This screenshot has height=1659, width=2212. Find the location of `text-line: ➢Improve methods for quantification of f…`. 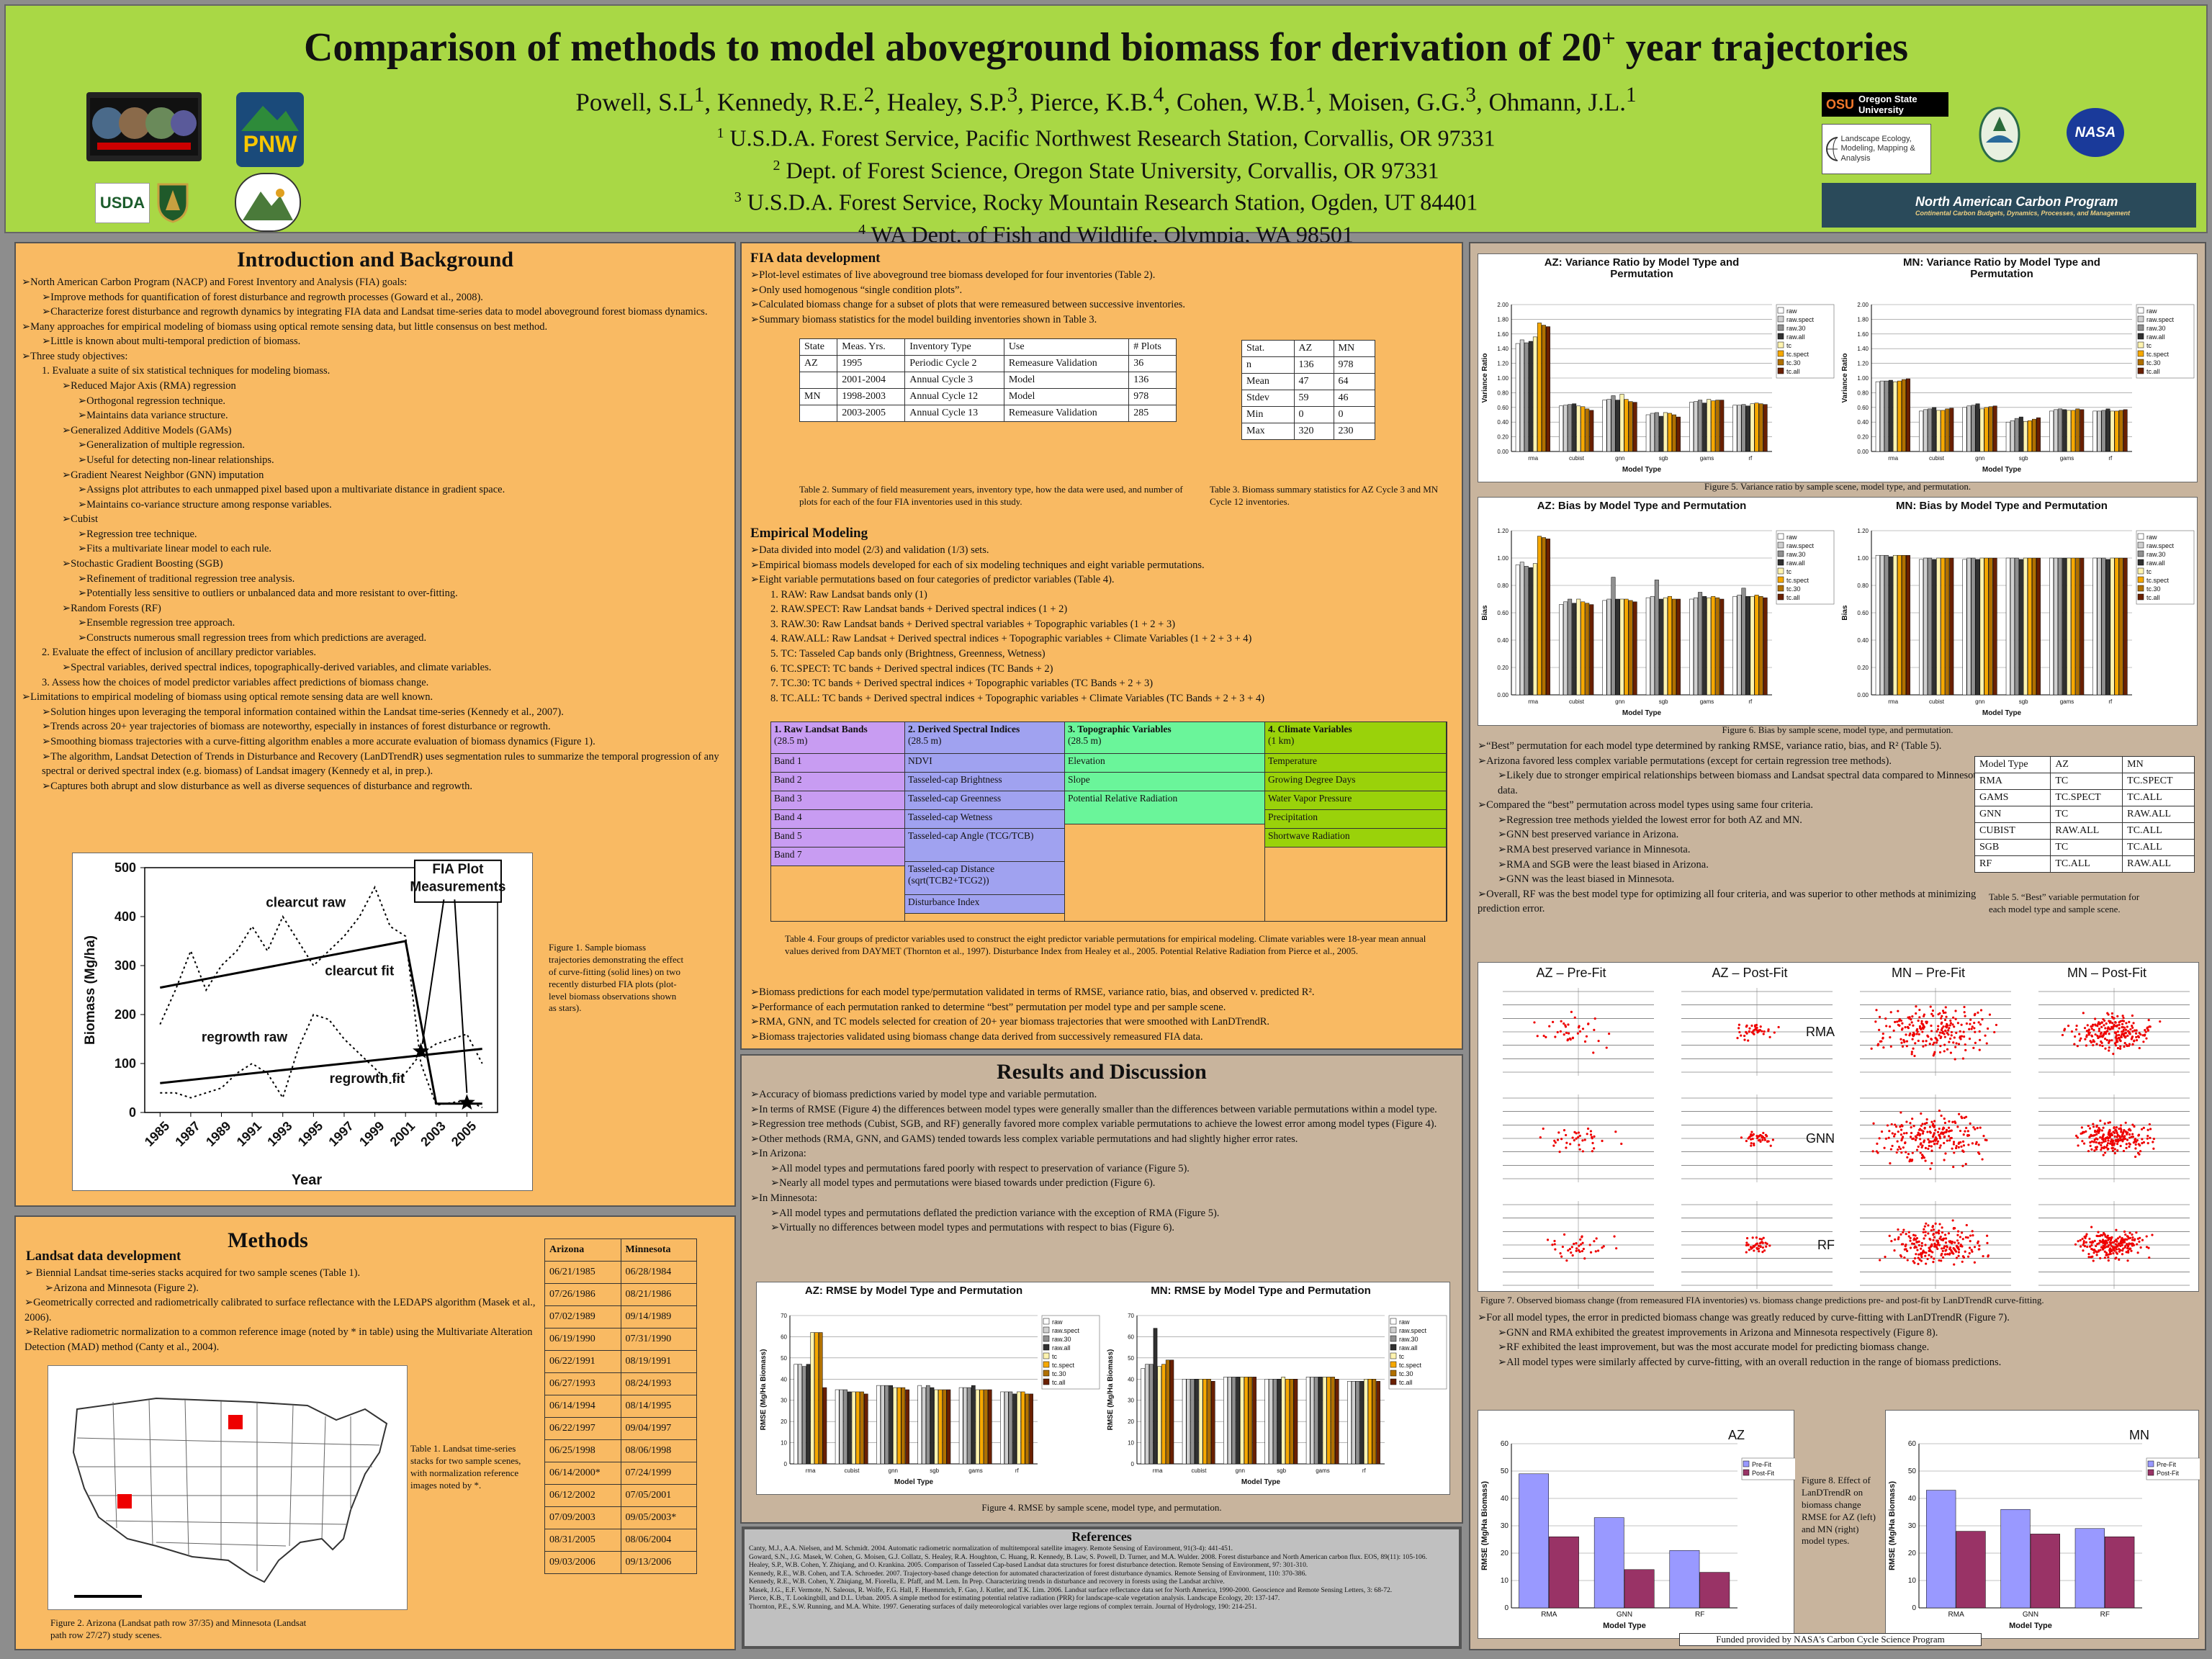

text-line: ➢Improve methods for quantification of f… is located at coordinates (262, 297).